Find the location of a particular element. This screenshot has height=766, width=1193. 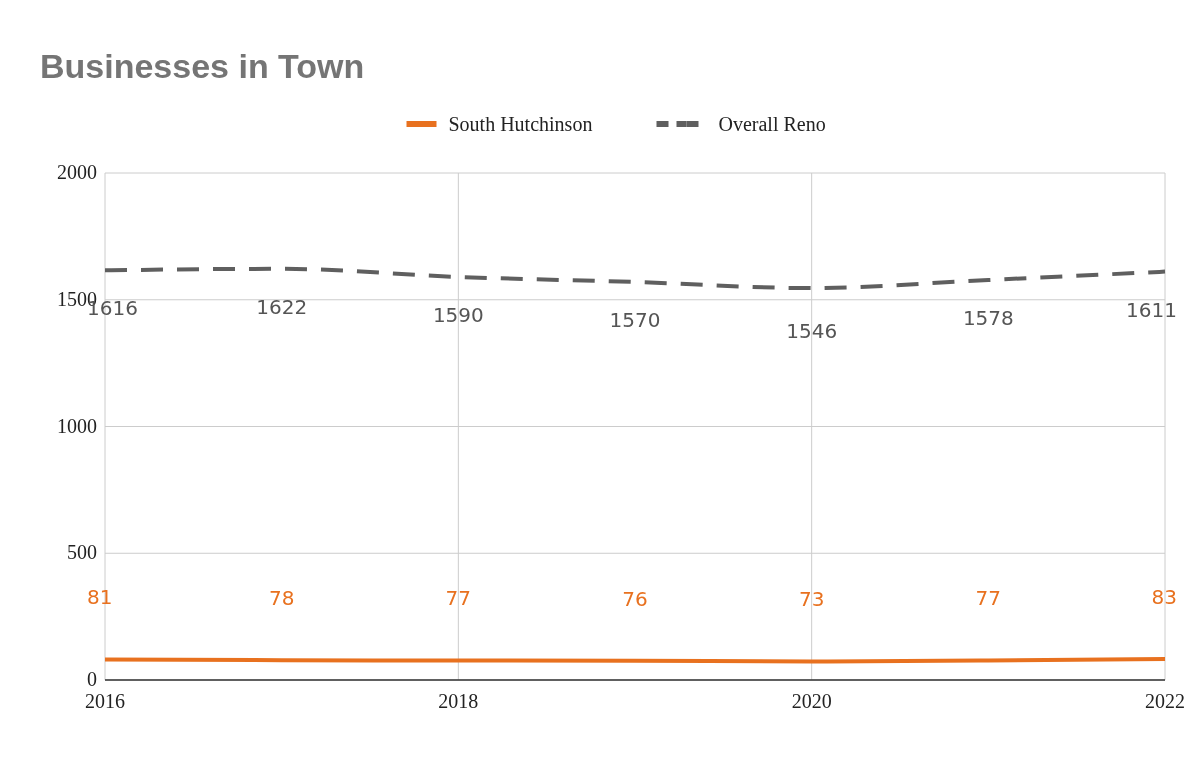

data-label: 73 is located at coordinates (811, 599).